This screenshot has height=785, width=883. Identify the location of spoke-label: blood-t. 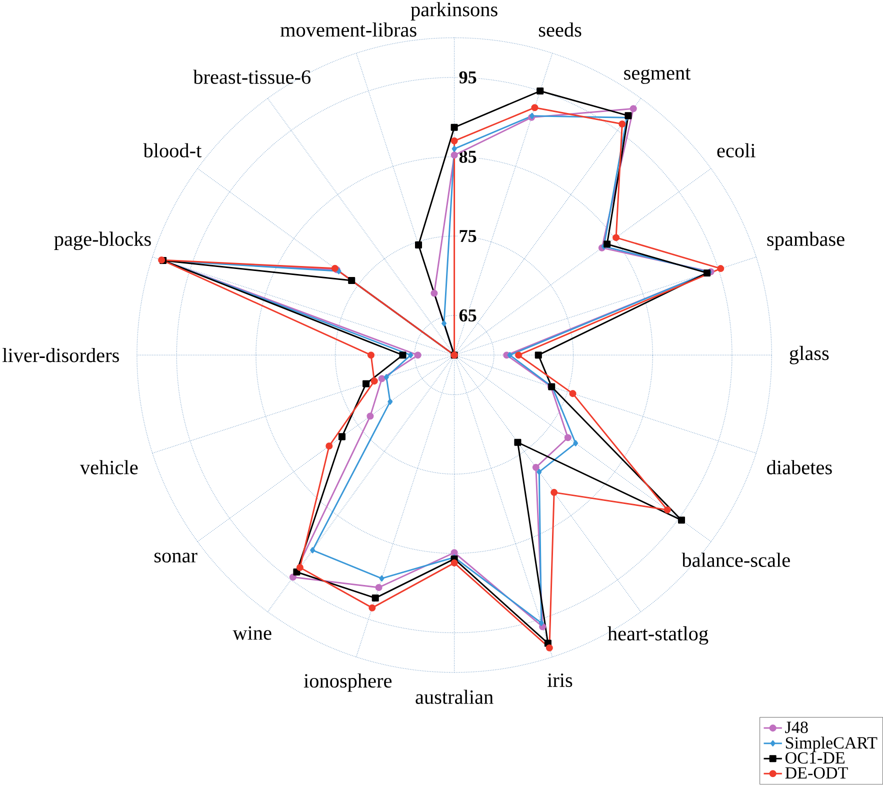
(172, 150).